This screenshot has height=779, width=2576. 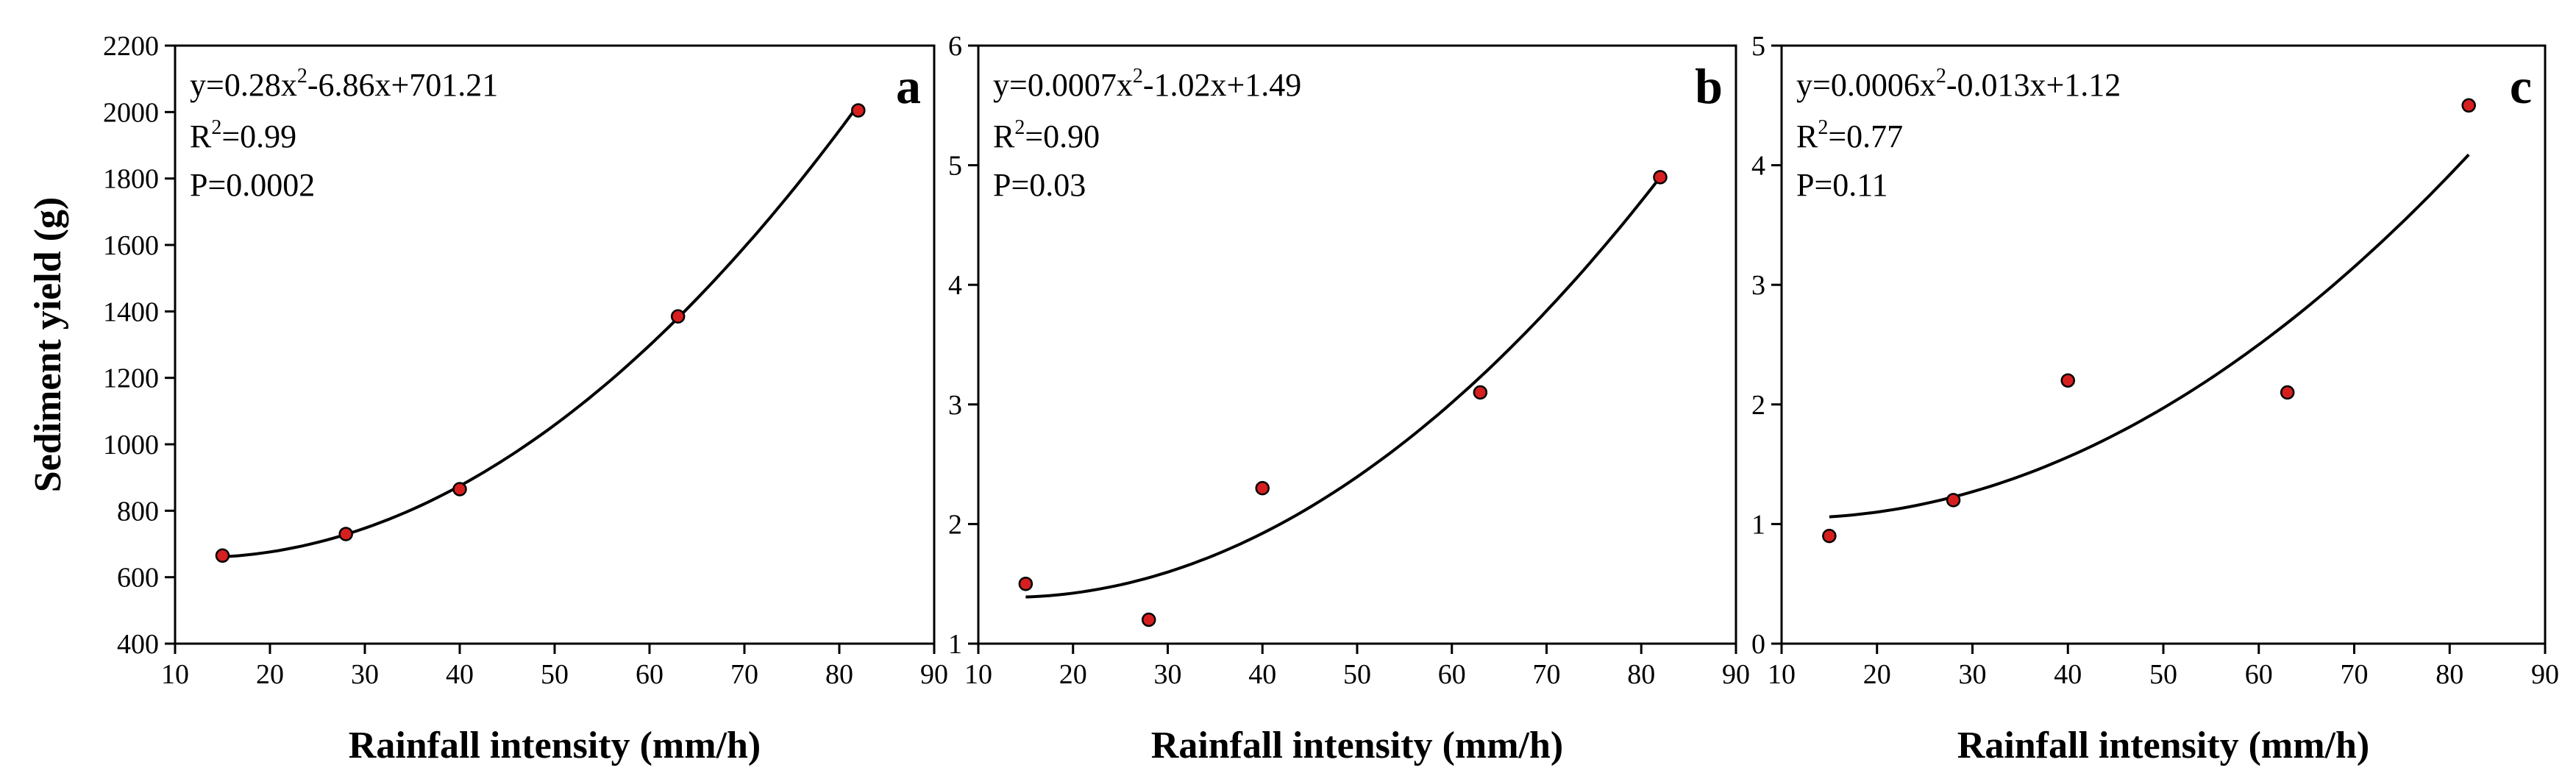 I want to click on y-tick-label: 2200, so click(x=131, y=46).